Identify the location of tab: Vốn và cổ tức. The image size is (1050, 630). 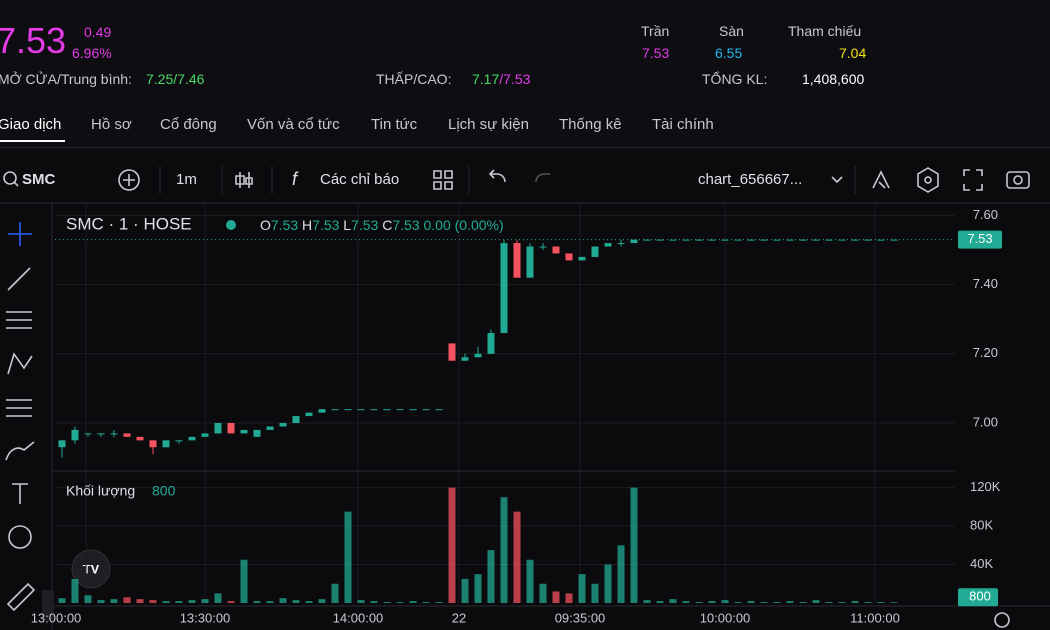
(293, 124).